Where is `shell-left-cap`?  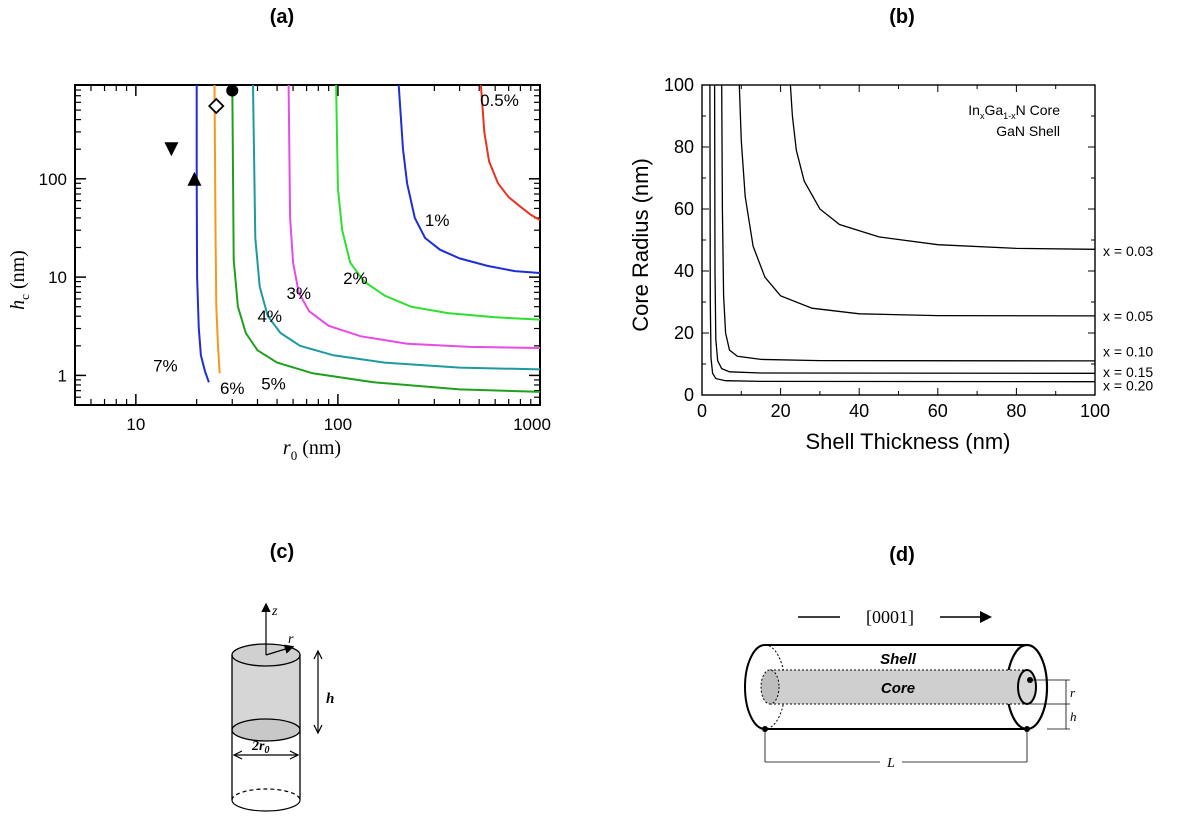
shell-left-cap is located at coordinates (755, 687).